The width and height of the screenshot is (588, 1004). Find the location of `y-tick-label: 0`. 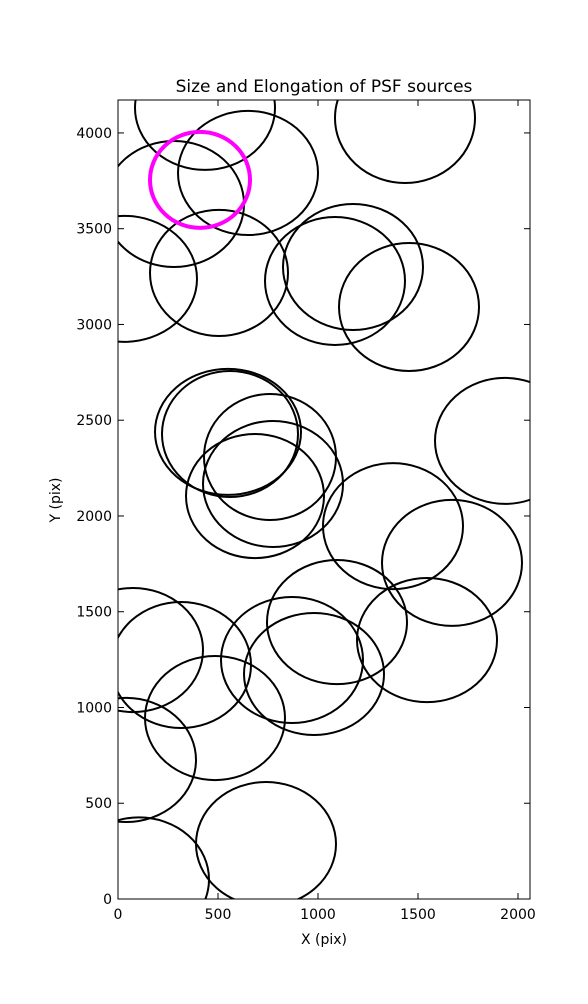

y-tick-label: 0 is located at coordinates (107, 900).